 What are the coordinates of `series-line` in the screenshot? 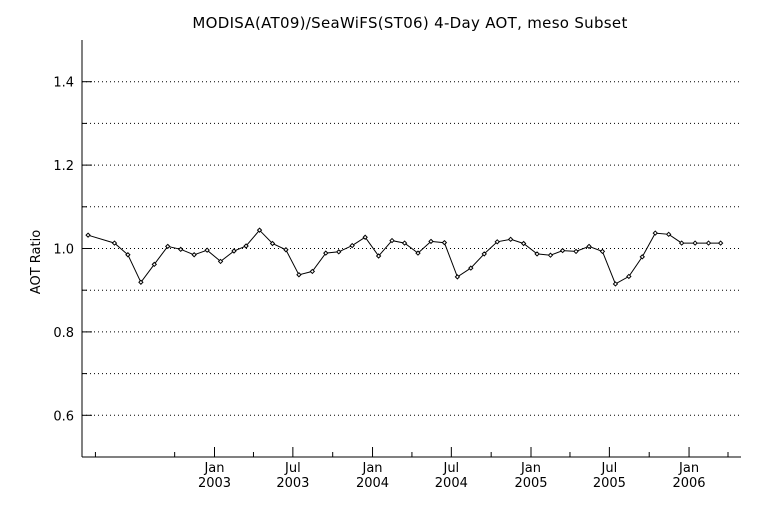 It's located at (404, 257).